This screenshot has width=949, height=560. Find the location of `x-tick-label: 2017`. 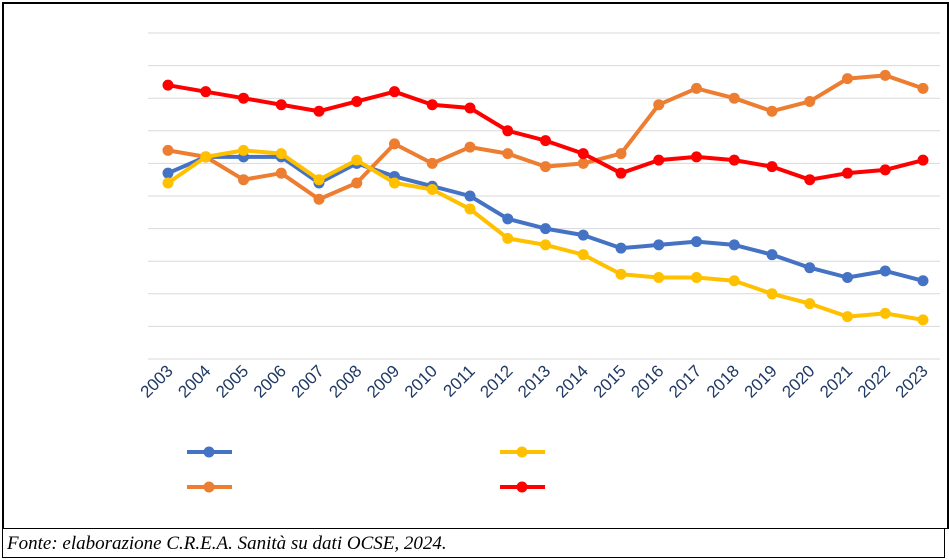

x-tick-label: 2017 is located at coordinates (685, 381).